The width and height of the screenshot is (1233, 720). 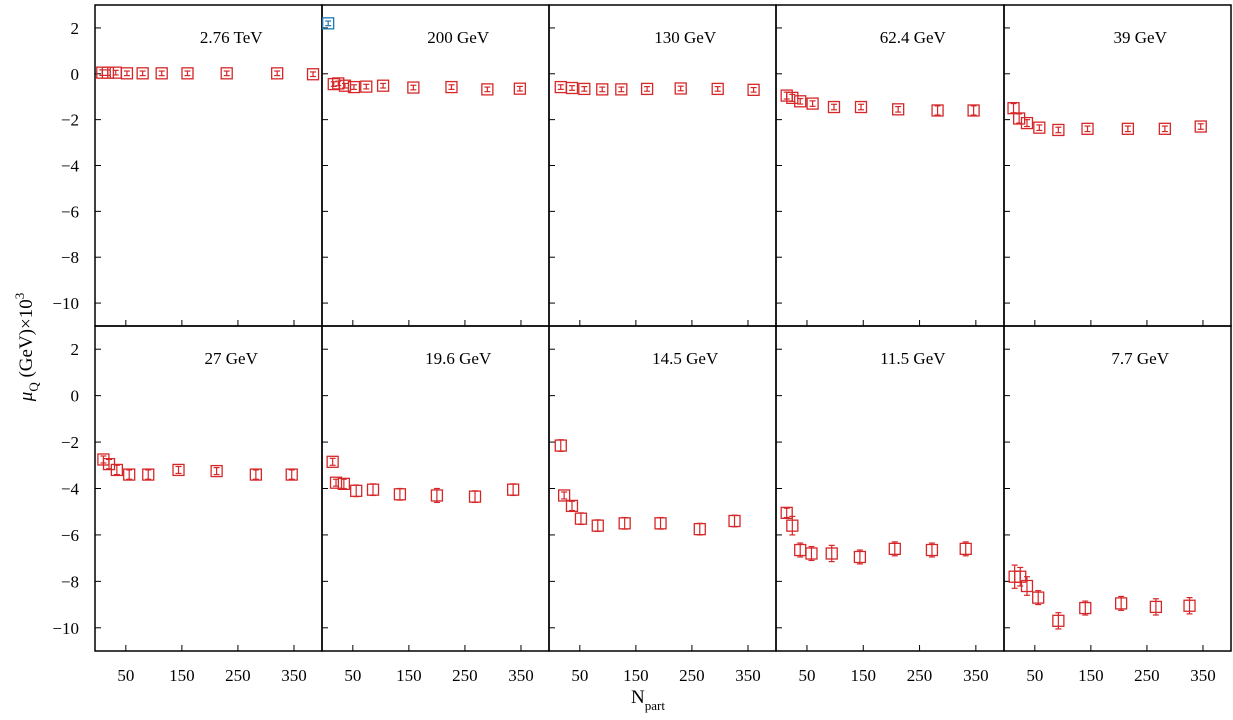 What do you see at coordinates (913, 358) in the screenshot?
I see `panel-title: 11.5 GeV` at bounding box center [913, 358].